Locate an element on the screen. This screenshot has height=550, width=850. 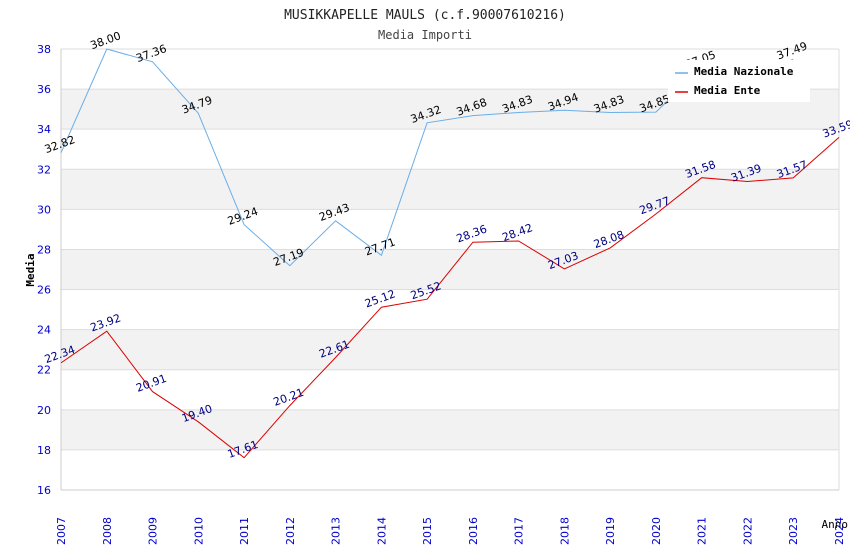
y-tick-label: 32 is located at coordinates (44, 169).